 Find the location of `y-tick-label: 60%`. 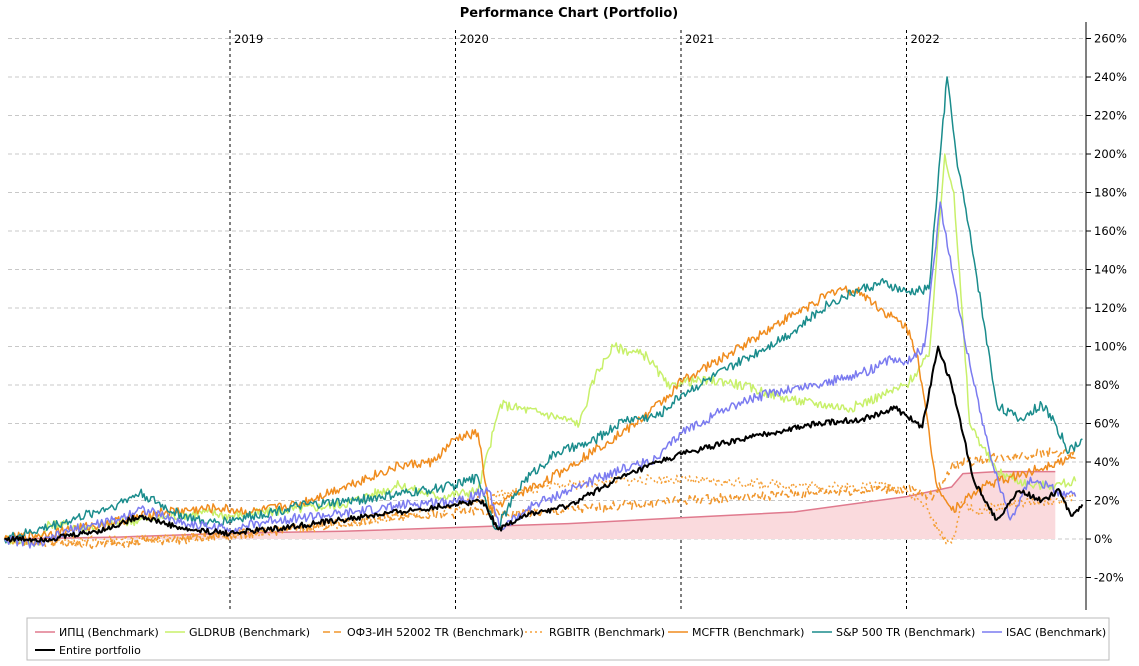

y-tick-label: 60% is located at coordinates (1107, 424).